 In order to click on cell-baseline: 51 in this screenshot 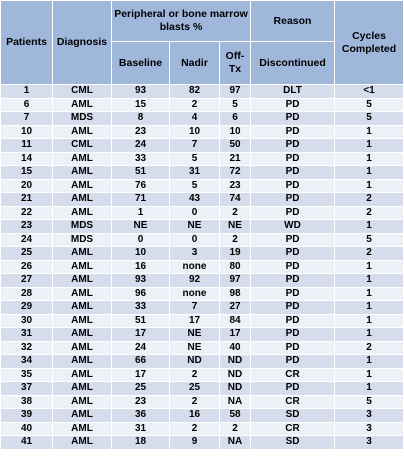, I will do `click(140, 172)`.